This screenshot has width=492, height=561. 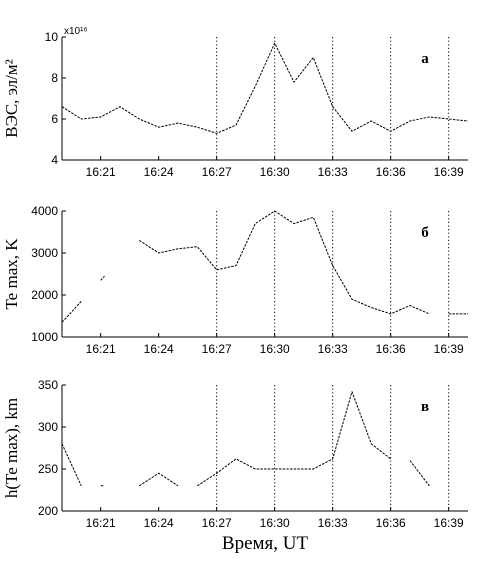 What do you see at coordinates (217, 172) in the screenshot?
I see `panel-vec-xtick-label: 16:27` at bounding box center [217, 172].